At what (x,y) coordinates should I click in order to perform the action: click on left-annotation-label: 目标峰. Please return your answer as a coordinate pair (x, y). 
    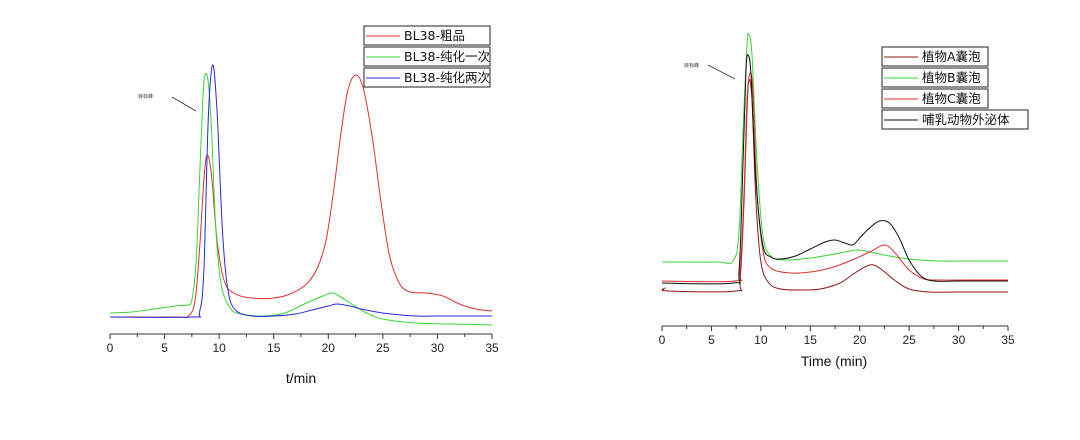
    Looking at the image, I should click on (145, 96).